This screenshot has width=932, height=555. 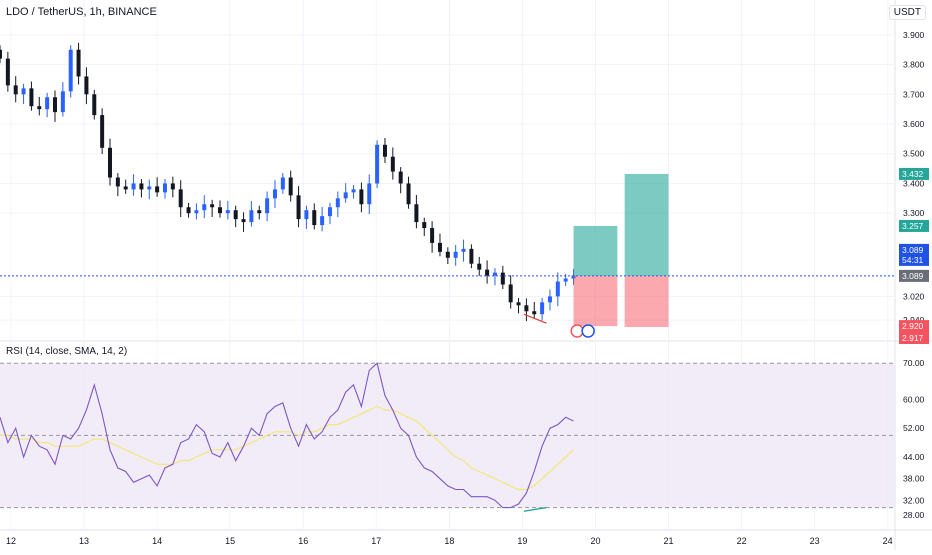 What do you see at coordinates (914, 363) in the screenshot?
I see `rsi-tick-label: 70.00` at bounding box center [914, 363].